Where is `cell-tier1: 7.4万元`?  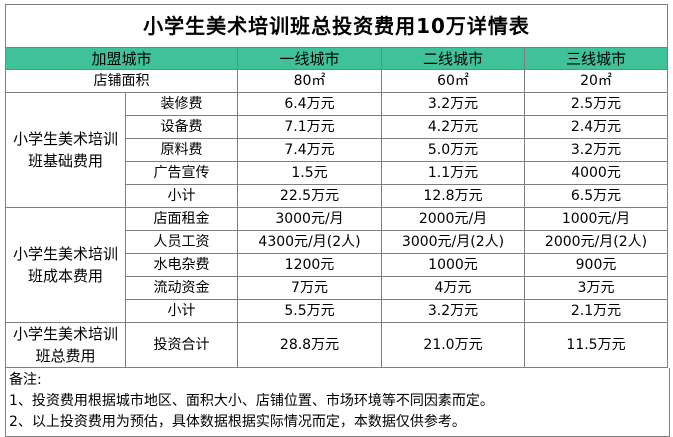 cell-tier1: 7.4万元 is located at coordinates (309, 150).